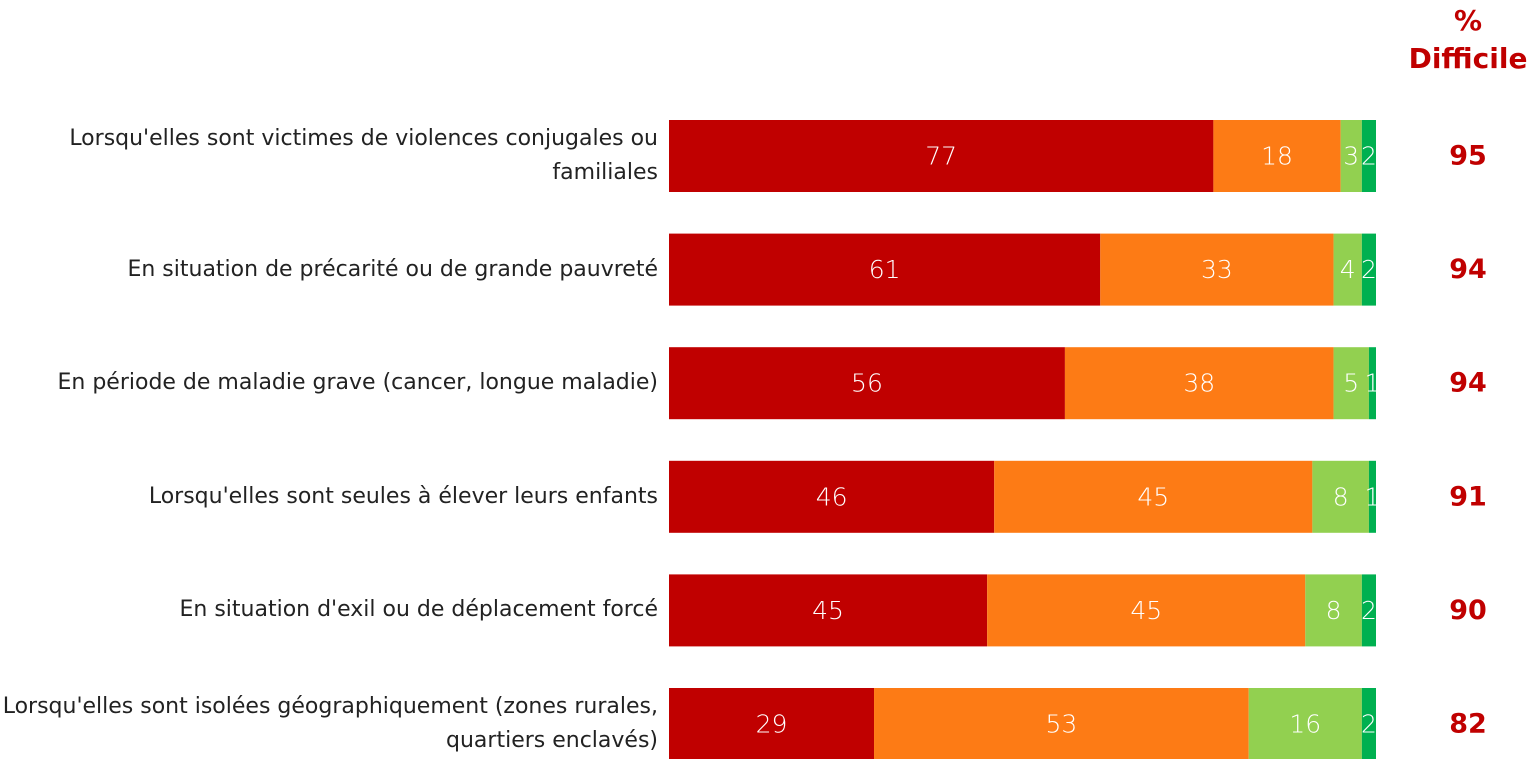  I want to click on value-label: 3, so click(1351, 156).